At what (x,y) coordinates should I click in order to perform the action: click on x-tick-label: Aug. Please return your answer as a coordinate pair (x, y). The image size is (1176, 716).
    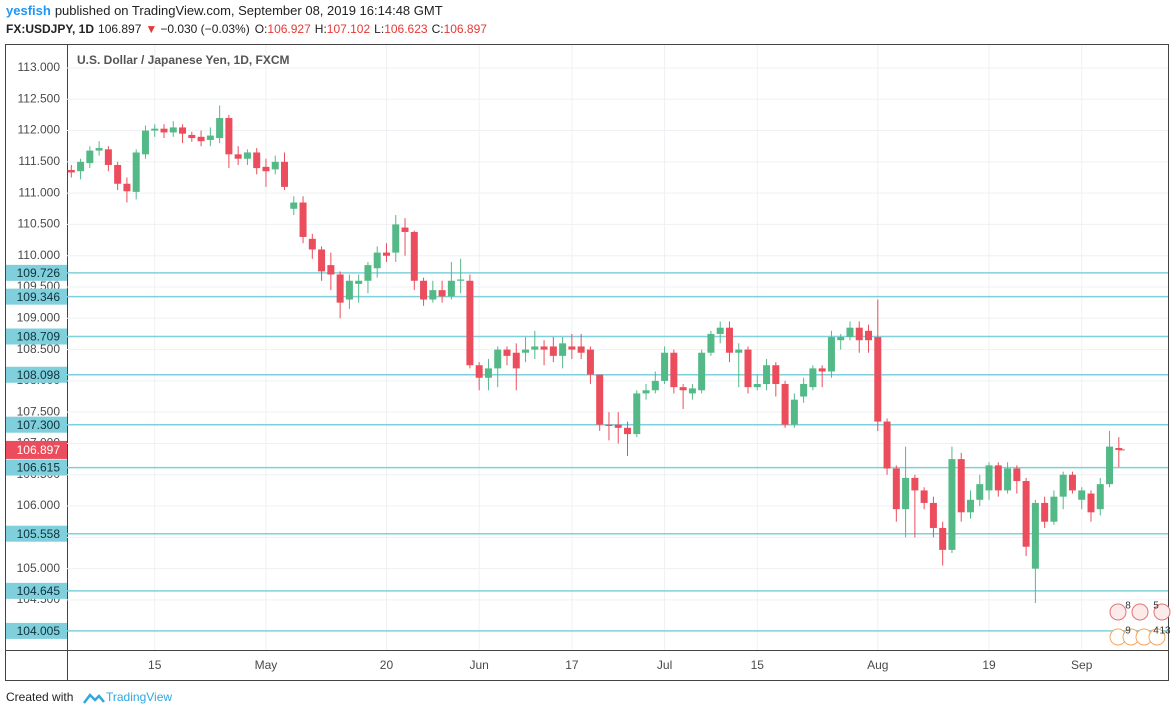
    Looking at the image, I should click on (877, 665).